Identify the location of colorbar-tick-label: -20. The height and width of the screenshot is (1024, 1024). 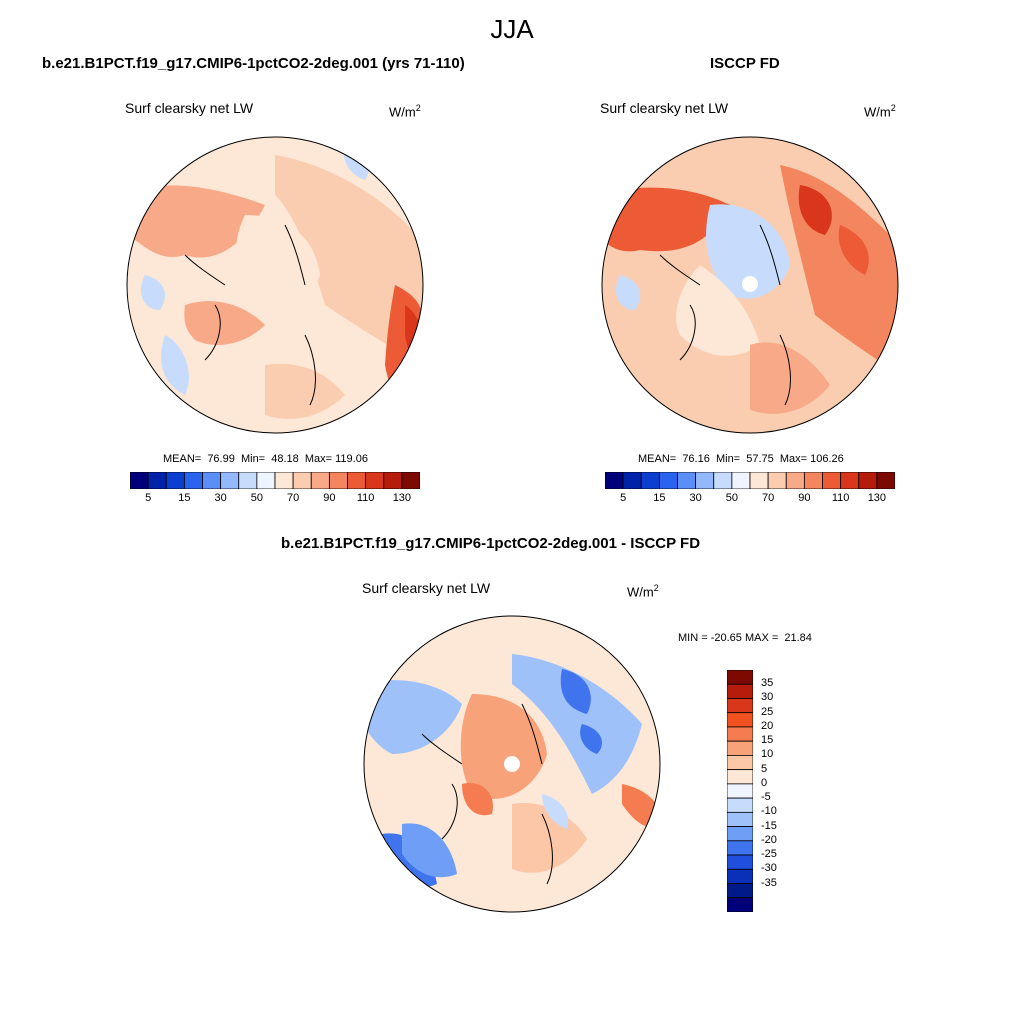
(769, 839).